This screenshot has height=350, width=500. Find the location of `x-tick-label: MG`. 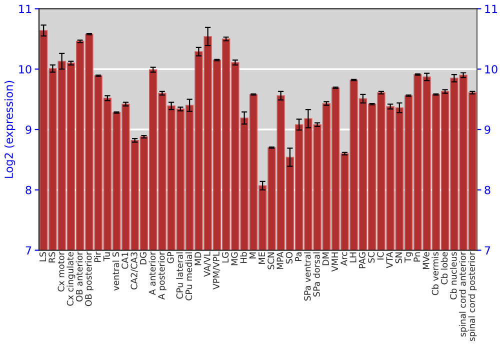

x-tick-label: MG is located at coordinates (234, 259).